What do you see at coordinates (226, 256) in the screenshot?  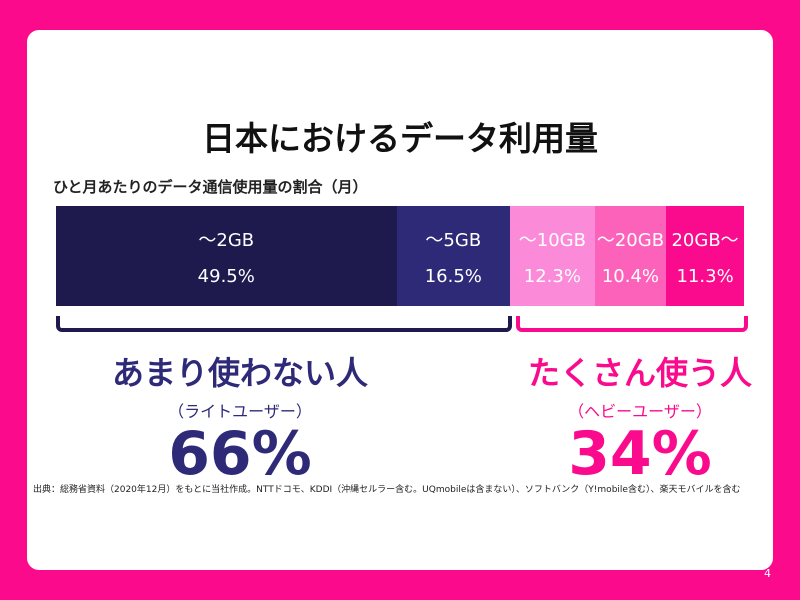 I see `bar-segment: ～2GB 49.5%` at bounding box center [226, 256].